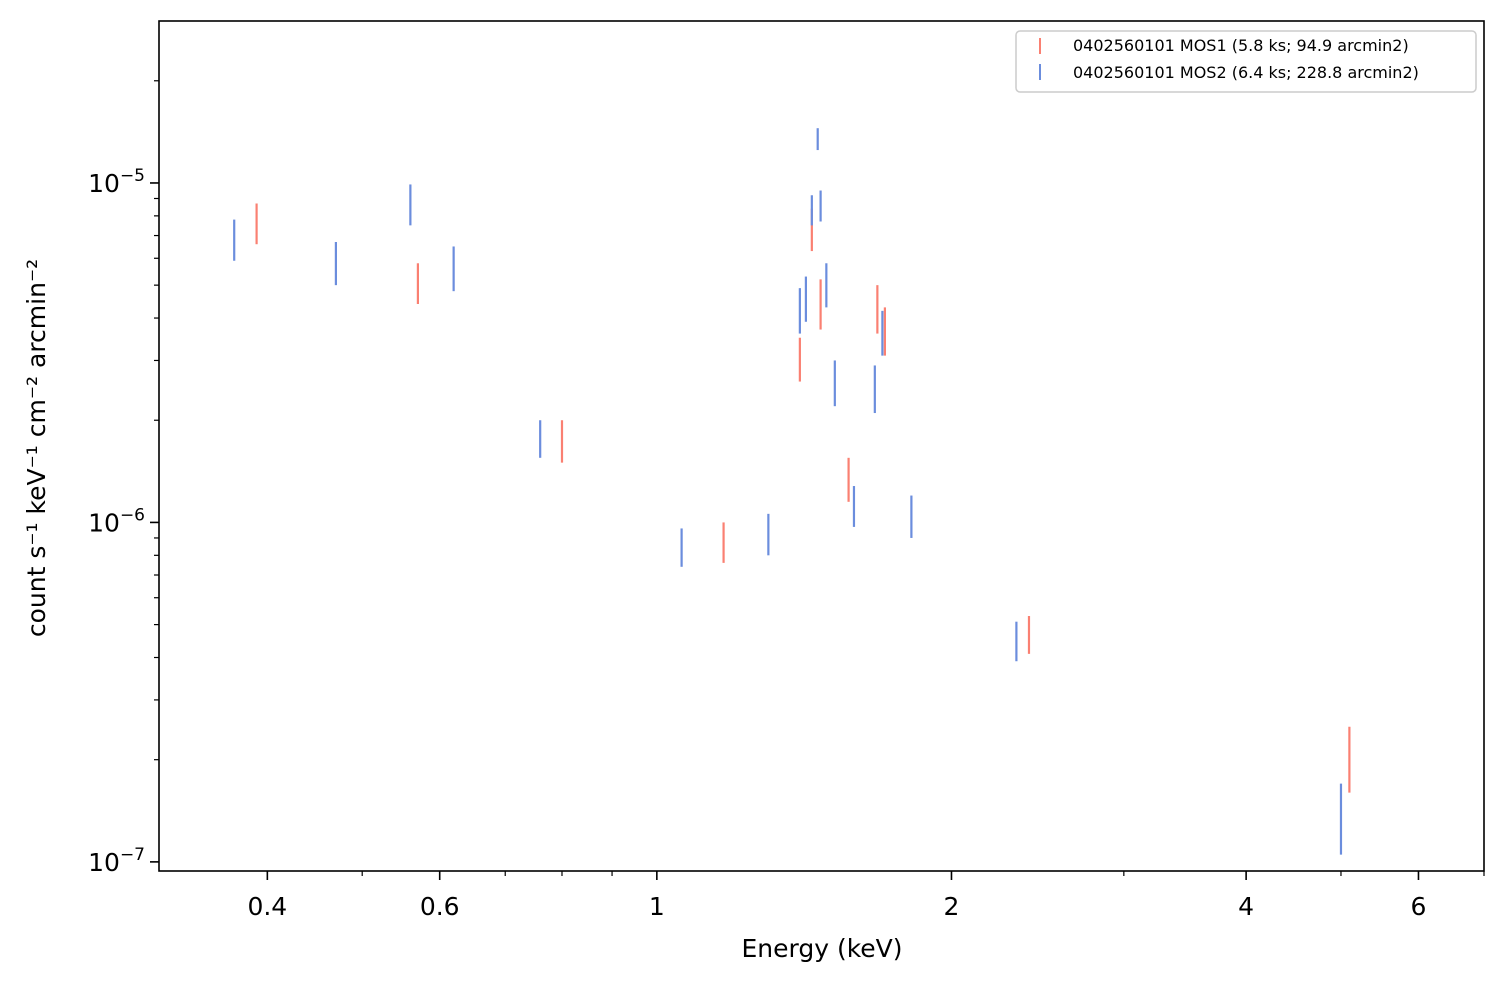 This screenshot has height=986, width=1507. Describe the element at coordinates (132, 855) in the screenshot. I see `y-tick-exponent: −7` at that location.